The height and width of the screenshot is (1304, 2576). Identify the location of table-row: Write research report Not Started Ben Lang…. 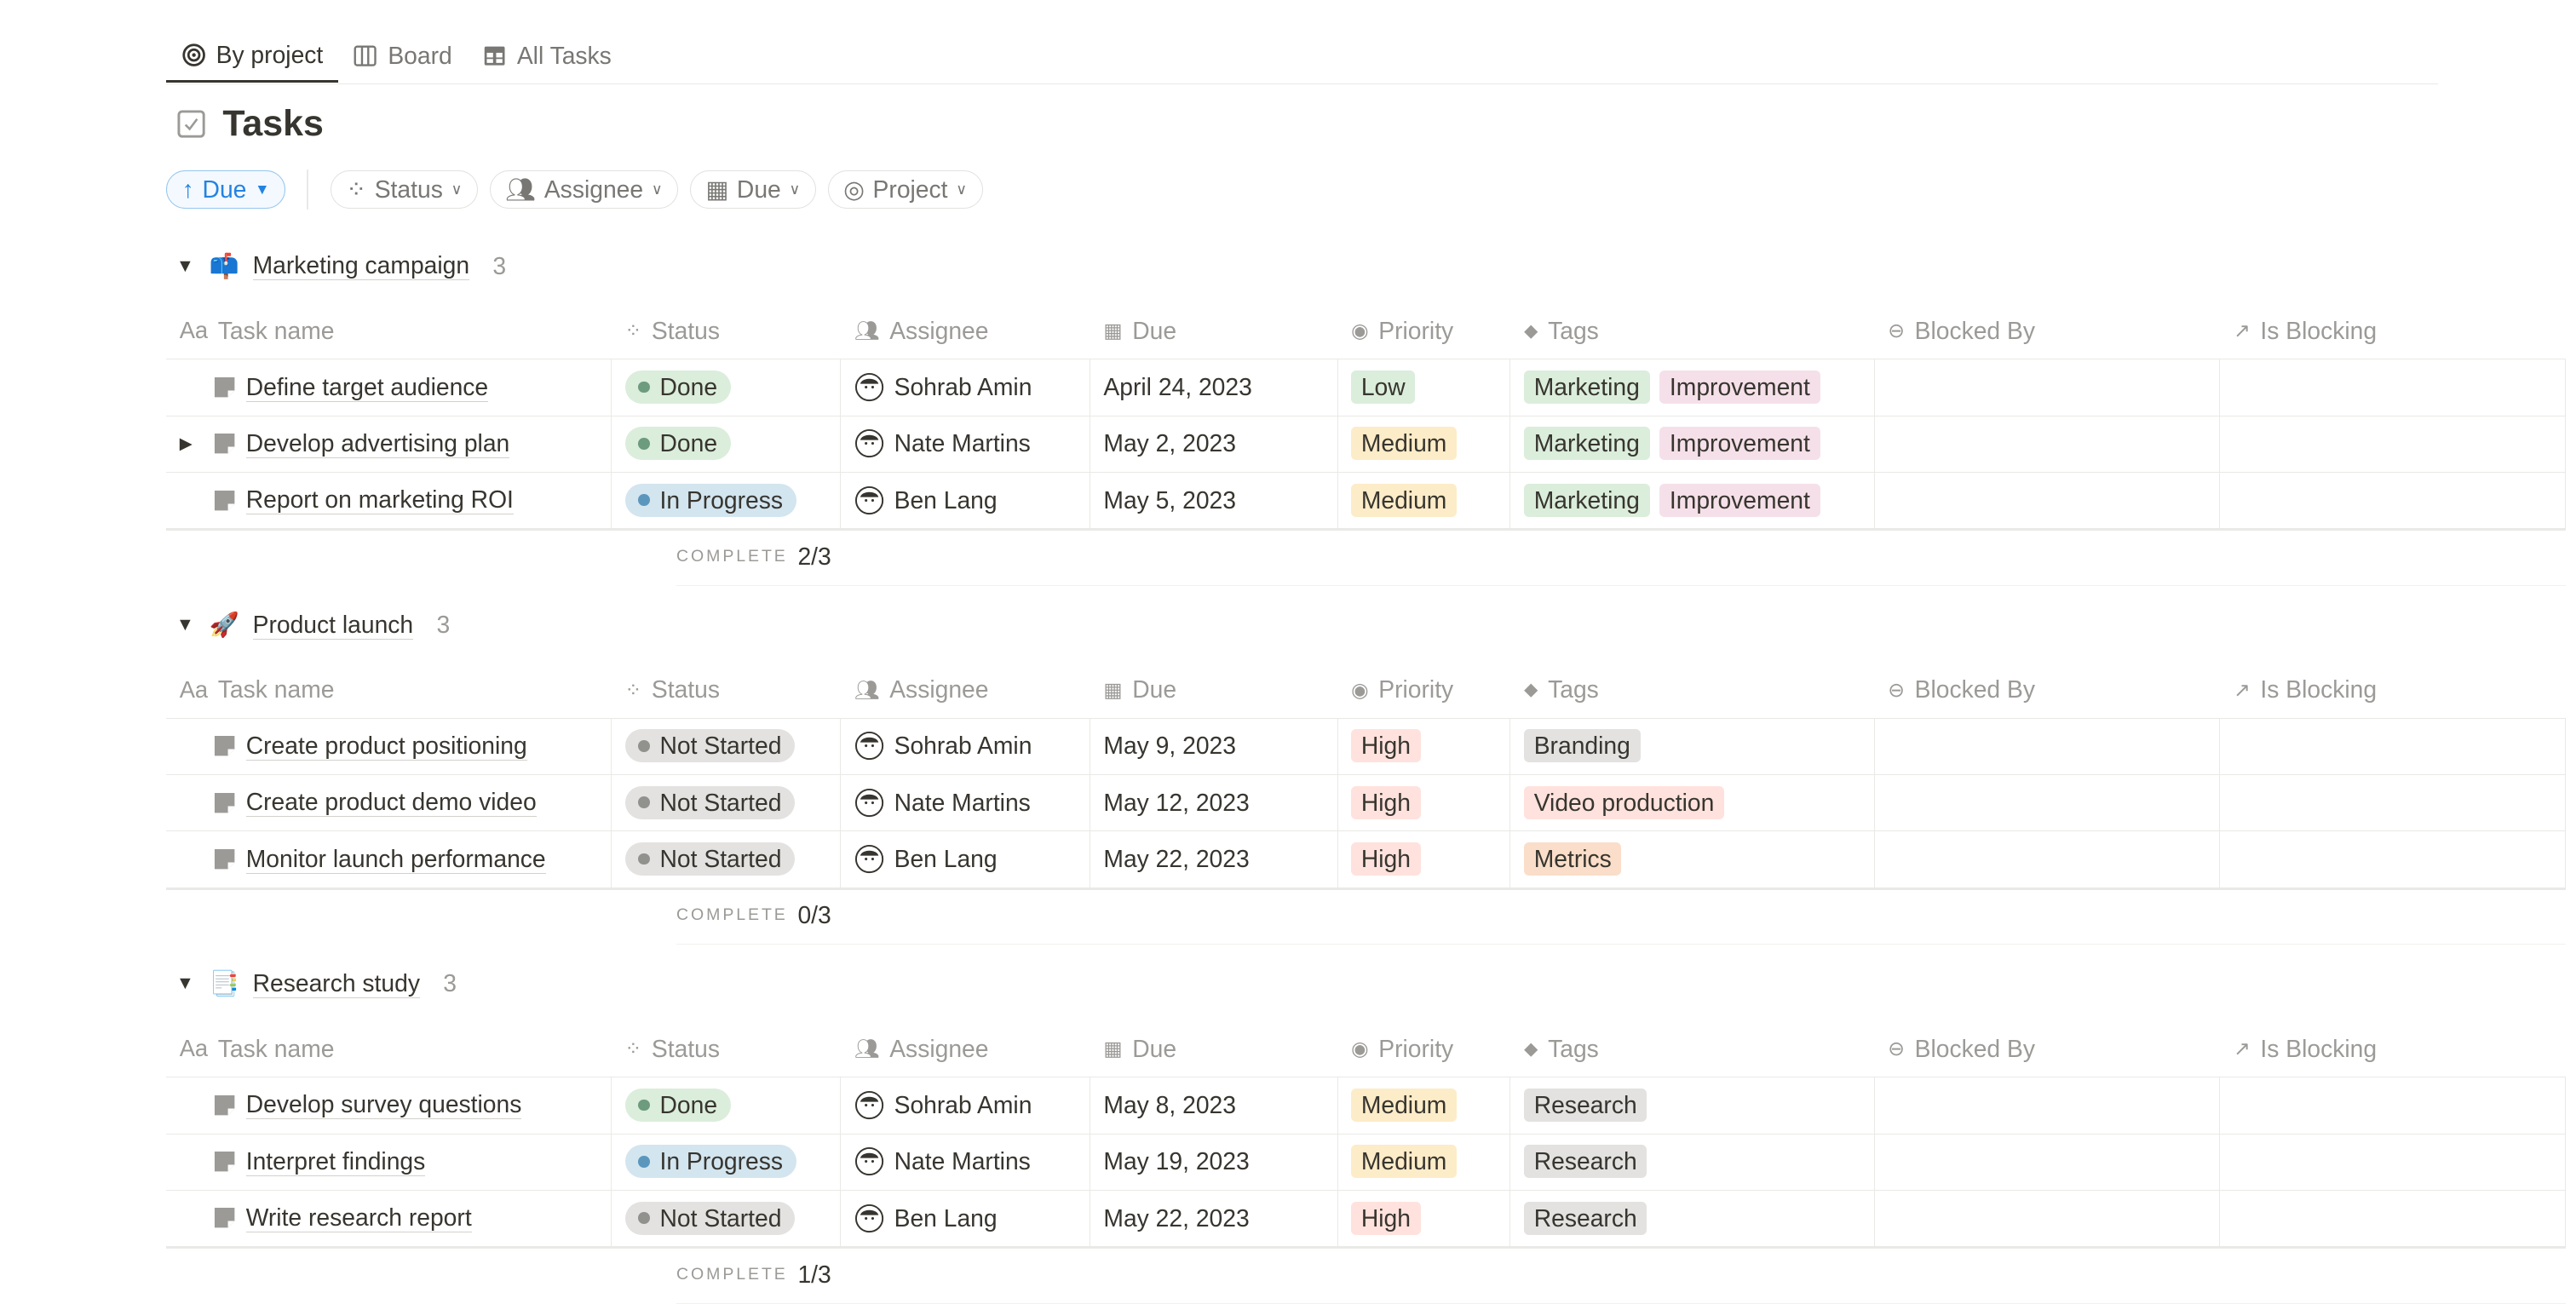
(1367, 1219).